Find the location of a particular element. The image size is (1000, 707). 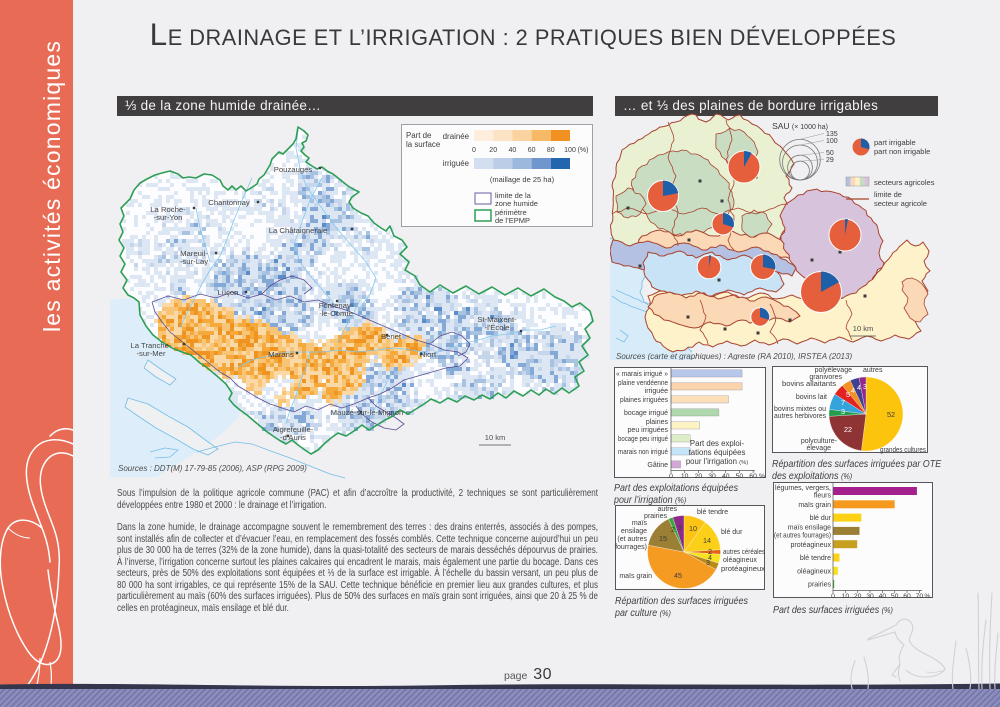

svg-text: autres céréales is located at coordinates (744, 552).